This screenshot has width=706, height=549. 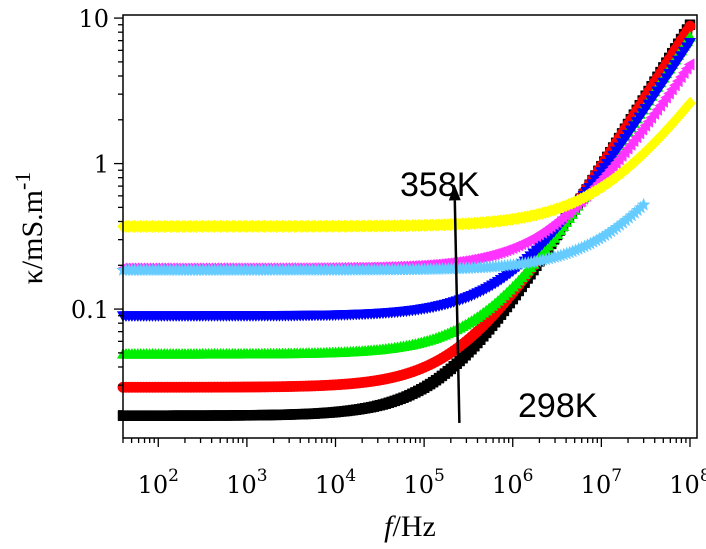 I want to click on y-axis-title-main: κ/mS.m, so click(x=32, y=237).